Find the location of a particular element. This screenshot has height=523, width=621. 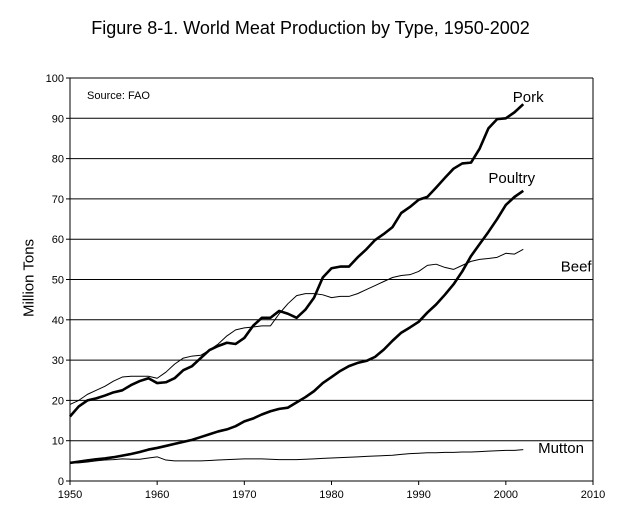

source-note: Source: FAO is located at coordinates (118, 96).